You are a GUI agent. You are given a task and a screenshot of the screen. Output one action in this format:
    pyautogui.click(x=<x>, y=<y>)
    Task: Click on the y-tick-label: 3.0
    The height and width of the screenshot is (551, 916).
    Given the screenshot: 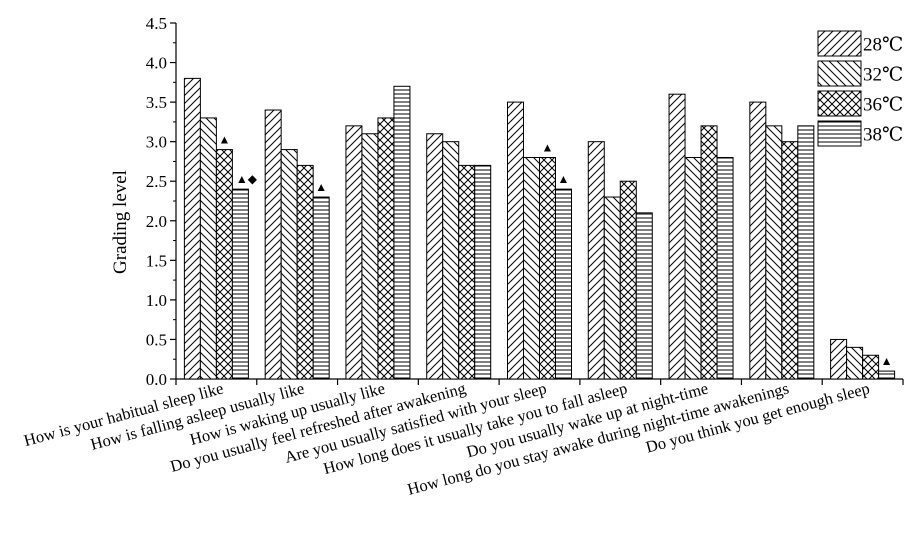 What is the action you would take?
    pyautogui.click(x=156, y=142)
    